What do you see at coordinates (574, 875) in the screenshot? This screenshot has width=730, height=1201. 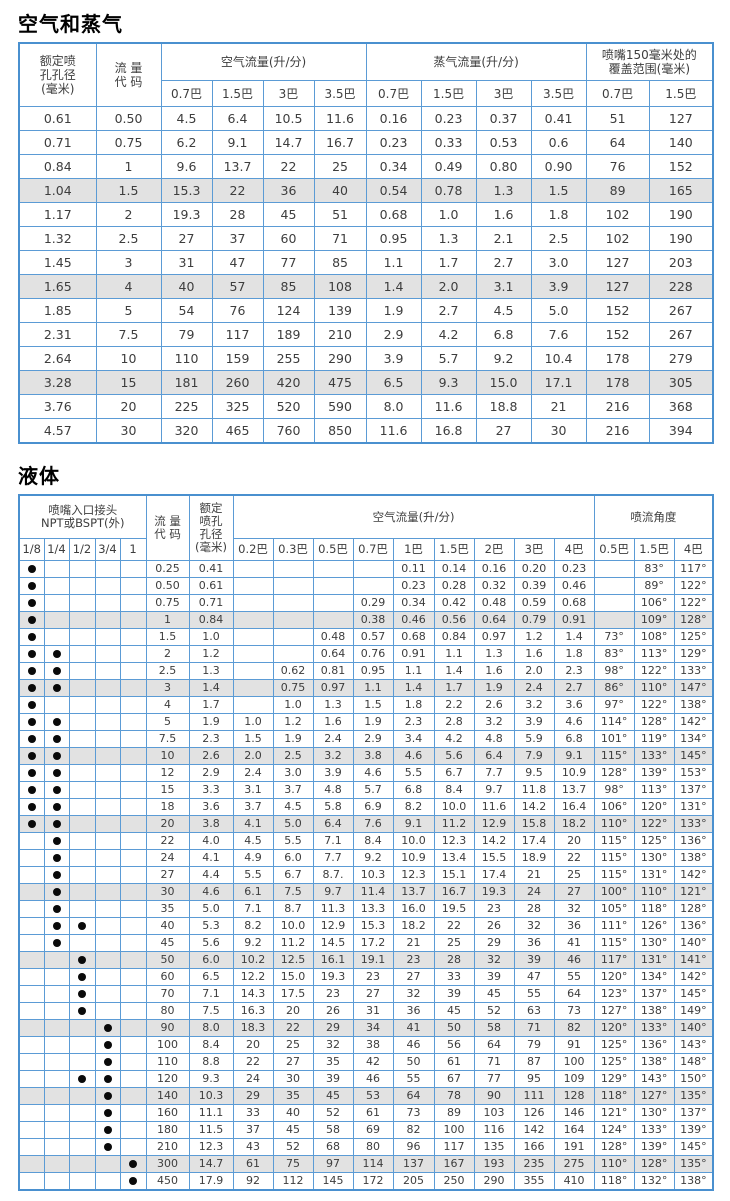 I see `flow-cell: 25` at bounding box center [574, 875].